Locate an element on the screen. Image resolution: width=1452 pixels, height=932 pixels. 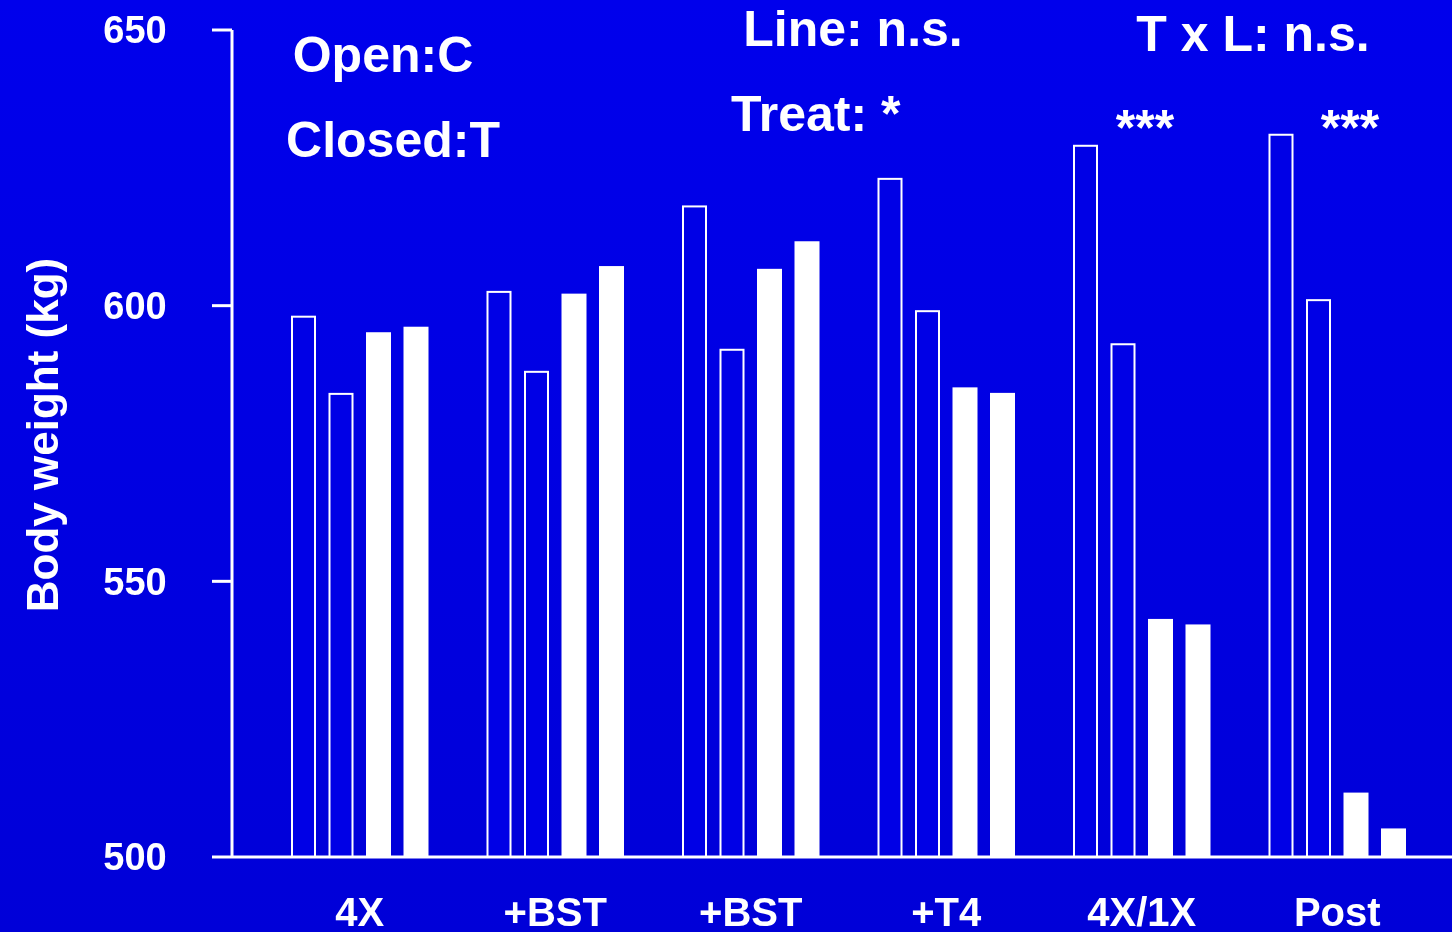
annotation: Treat: * is located at coordinates (816, 114).